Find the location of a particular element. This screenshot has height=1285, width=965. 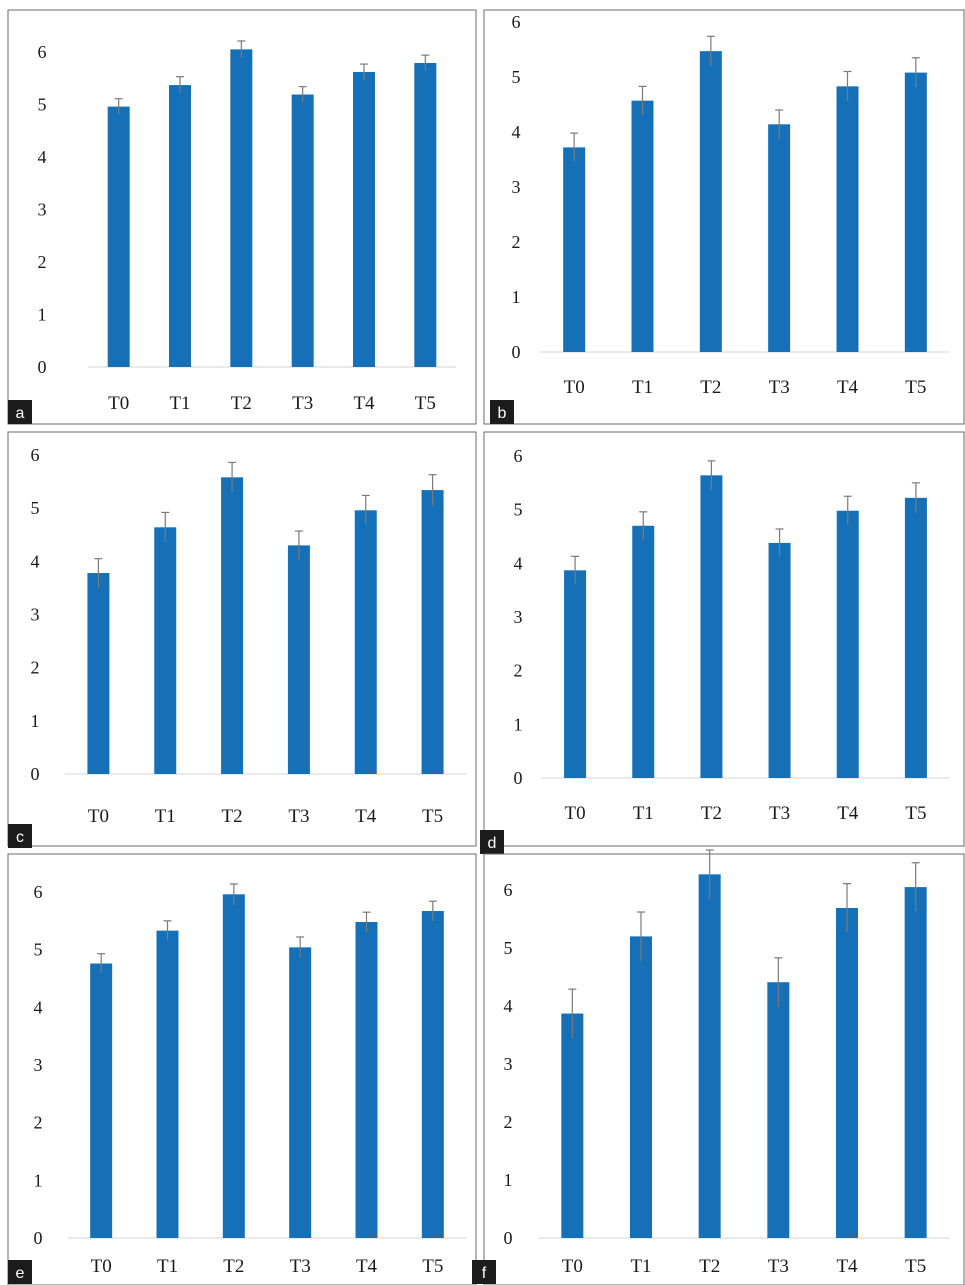

panel-letter: f is located at coordinates (484, 1273).